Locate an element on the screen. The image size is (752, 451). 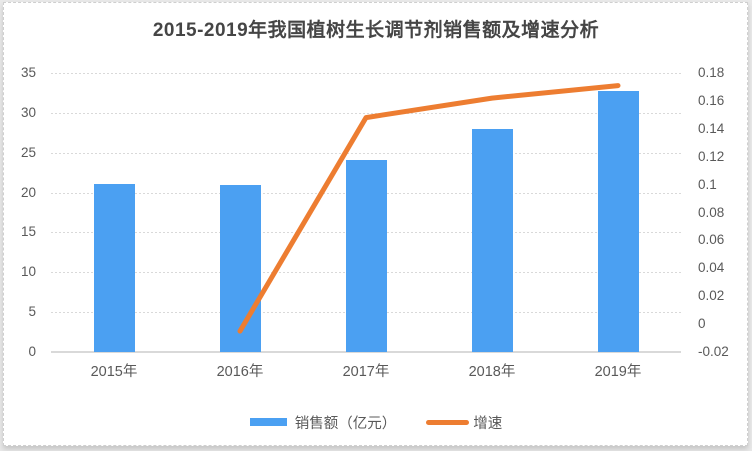
legend-item-growth: 增速 is located at coordinates (464, 422).